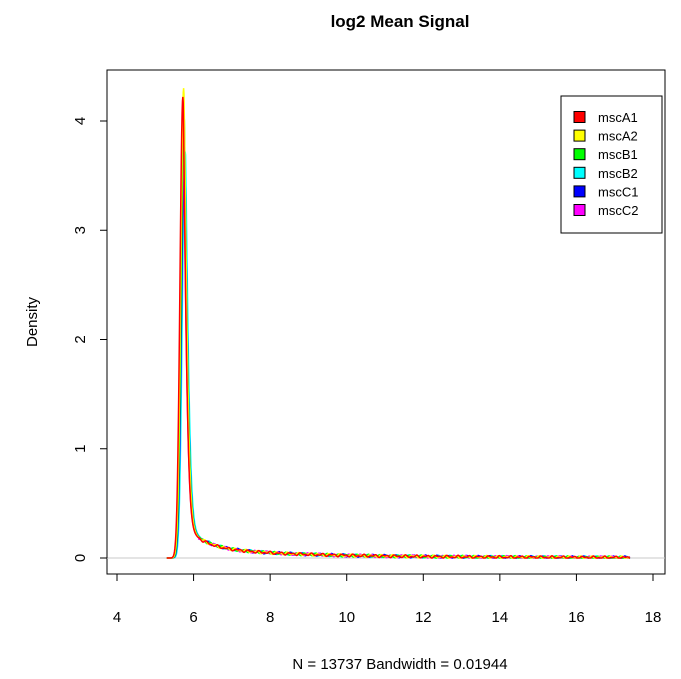 This screenshot has width=681, height=679. I want to click on x-tick-label: 12, so click(423, 617).